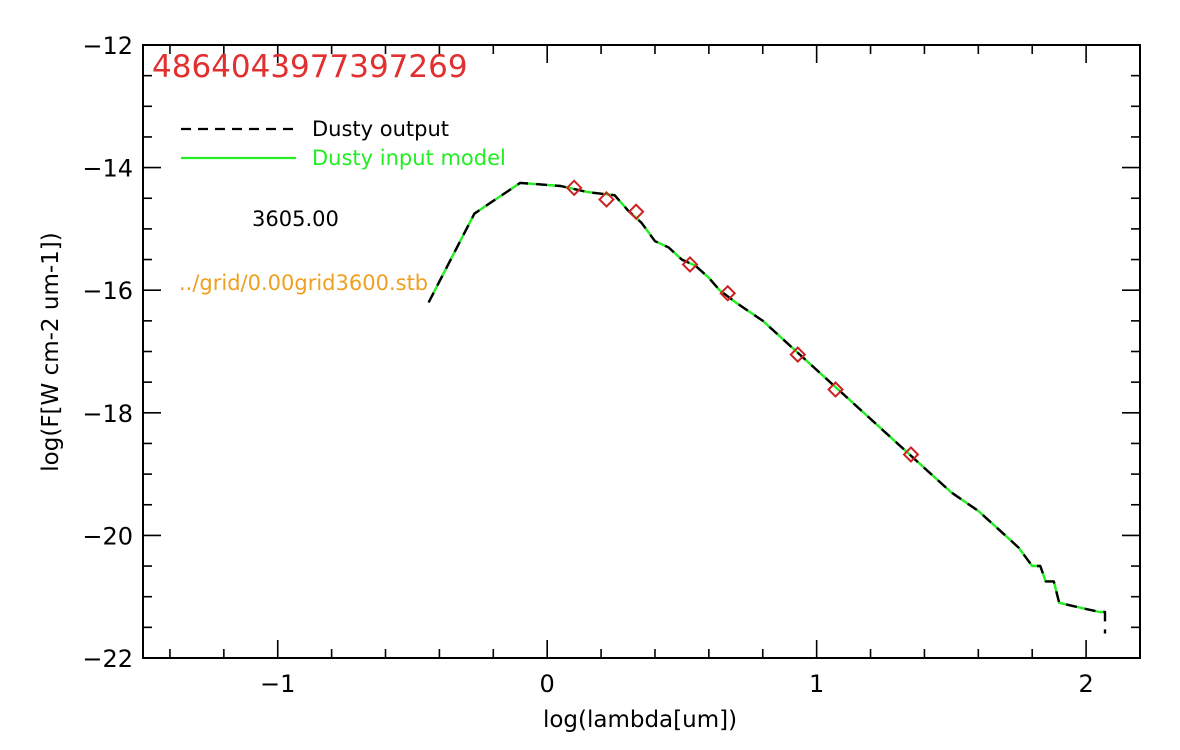 This screenshot has height=750, width=1180. What do you see at coordinates (107, 46) in the screenshot?
I see `y-tick-label: −12` at bounding box center [107, 46].